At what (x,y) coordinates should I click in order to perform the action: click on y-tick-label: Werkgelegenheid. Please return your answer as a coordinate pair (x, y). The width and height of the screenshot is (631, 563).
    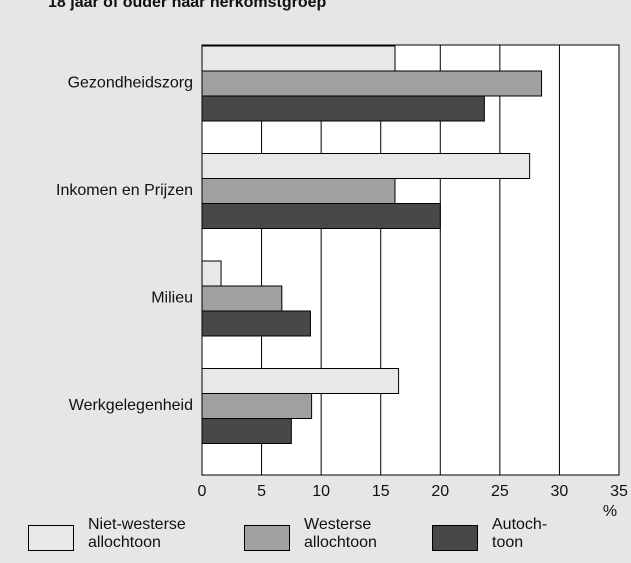
    Looking at the image, I should click on (131, 405).